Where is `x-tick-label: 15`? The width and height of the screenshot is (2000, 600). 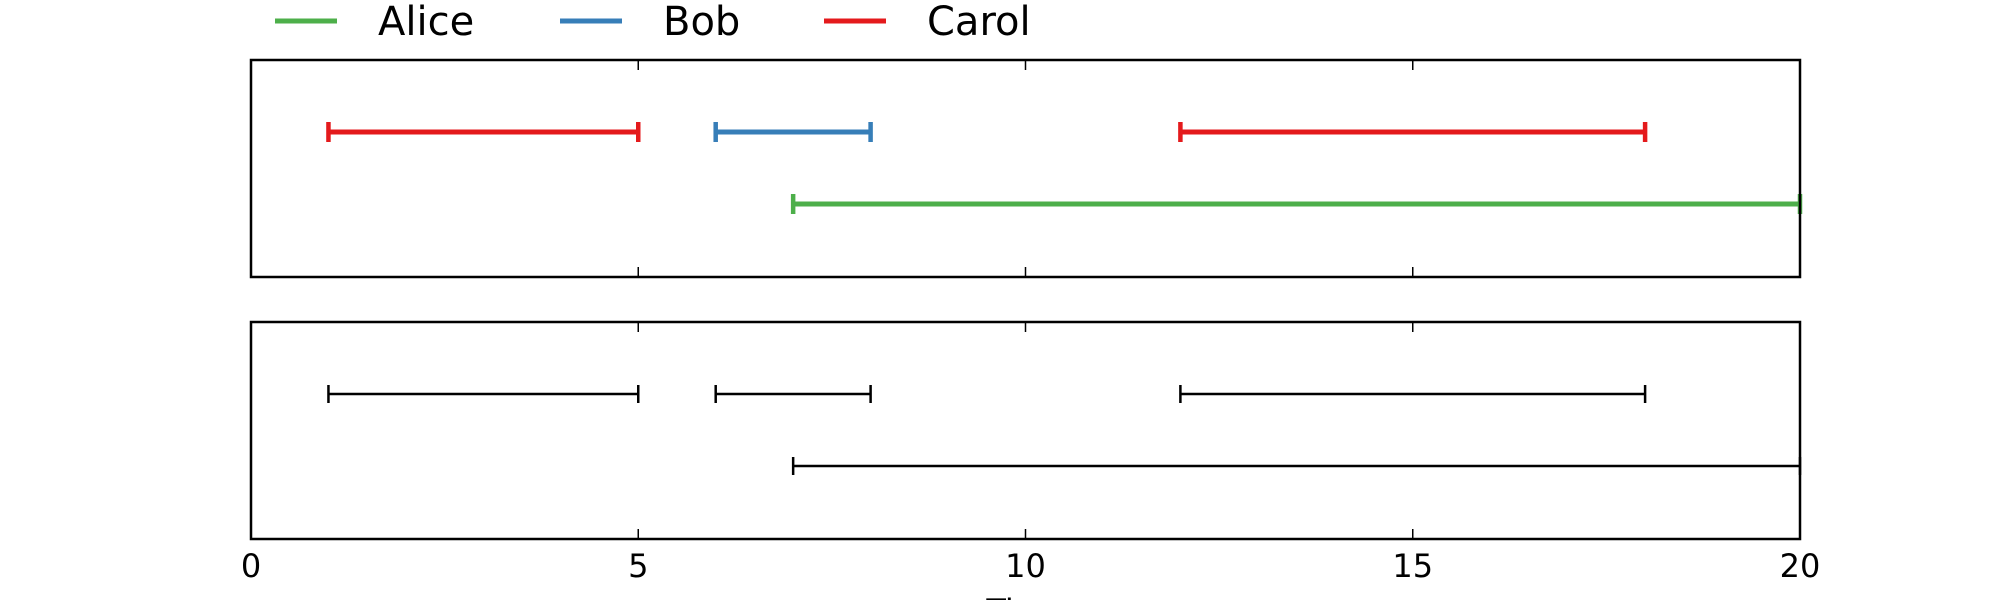 x-tick-label: 15 is located at coordinates (1412, 566).